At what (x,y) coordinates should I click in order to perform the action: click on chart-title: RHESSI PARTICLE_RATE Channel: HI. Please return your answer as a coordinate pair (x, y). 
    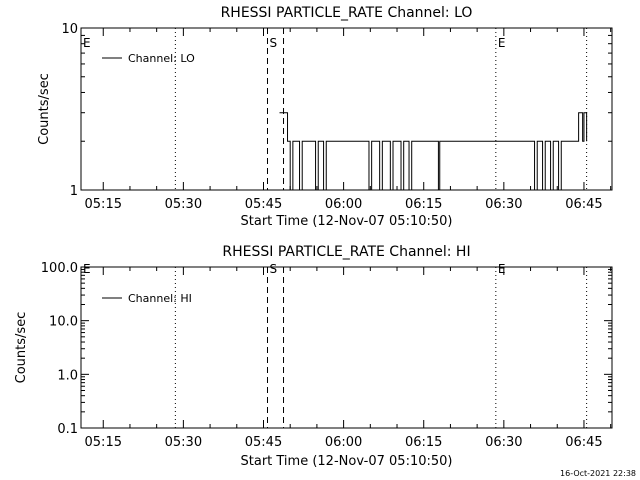
    Looking at the image, I should click on (346, 252).